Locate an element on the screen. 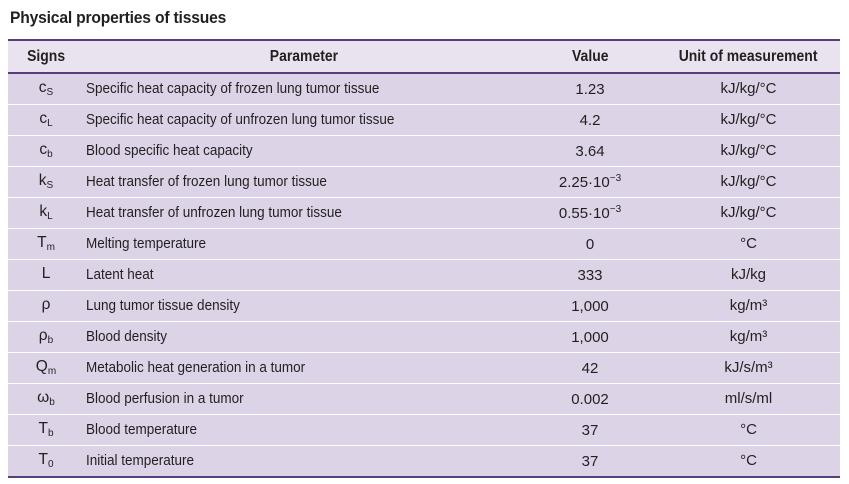 Image resolution: width=849 pixels, height=484 pixels. sign-cell: Tm is located at coordinates (46, 243).